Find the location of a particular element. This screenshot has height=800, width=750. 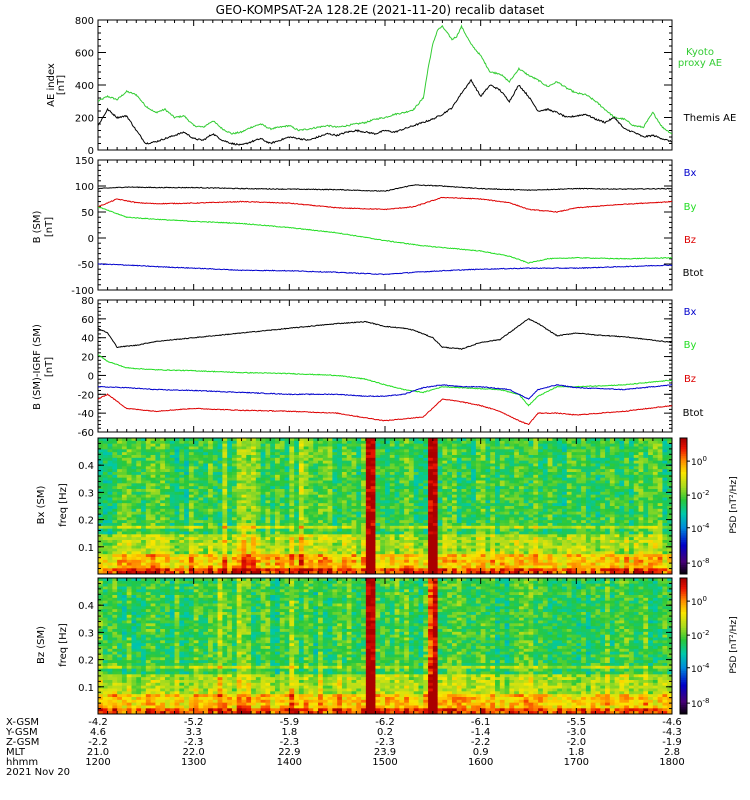

y-tick-label: 40 is located at coordinates (87, 339).